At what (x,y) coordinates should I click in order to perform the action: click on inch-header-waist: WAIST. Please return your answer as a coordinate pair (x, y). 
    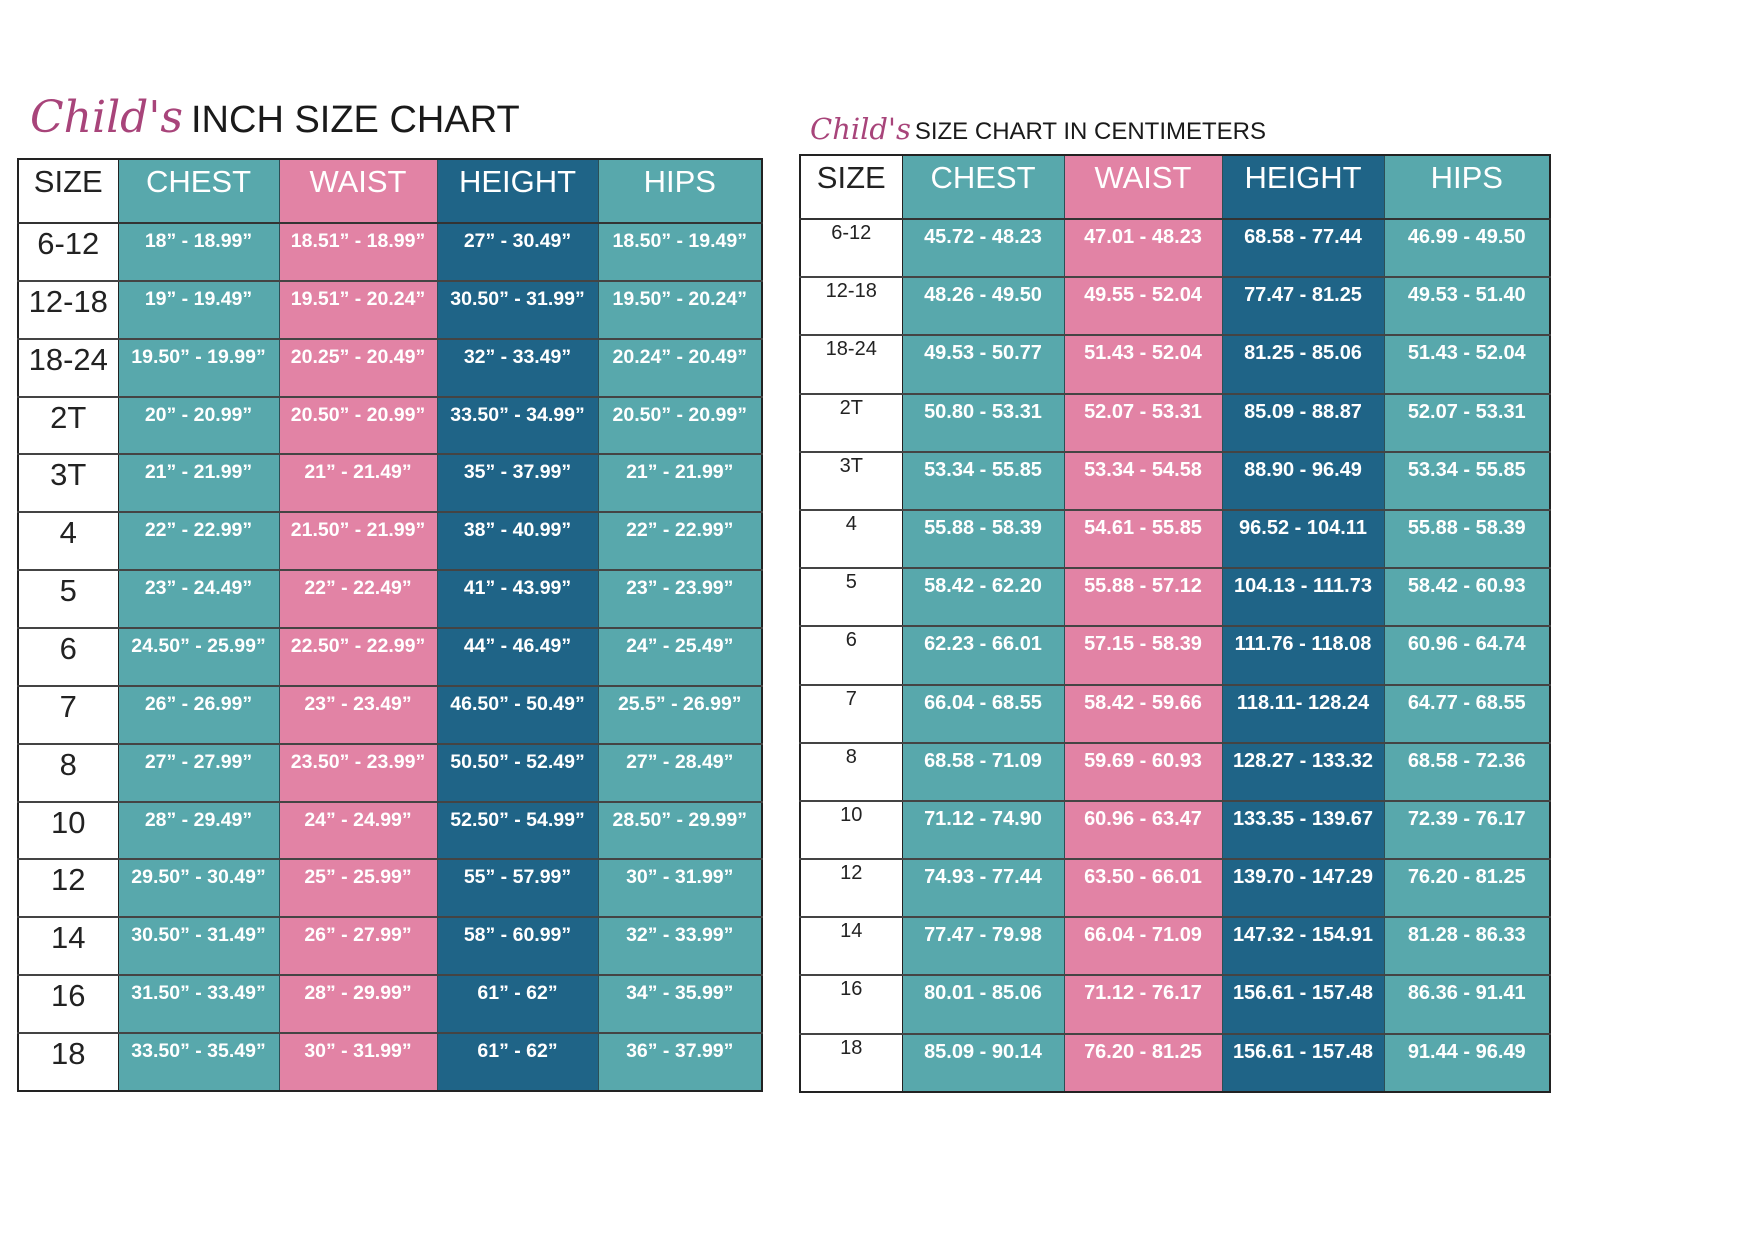
    Looking at the image, I should click on (358, 191).